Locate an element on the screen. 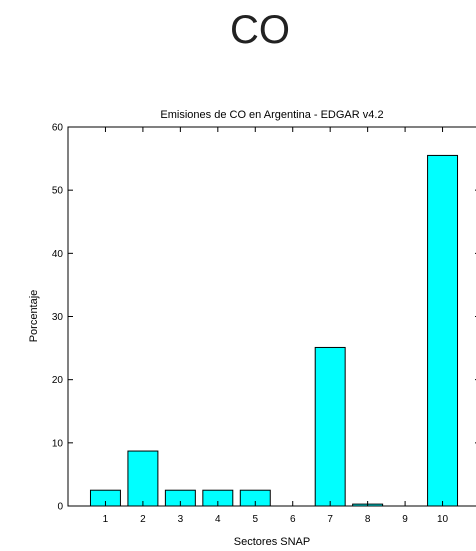 Image resolution: width=476 pixels, height=551 pixels. x-tick-label: 7 is located at coordinates (330, 519).